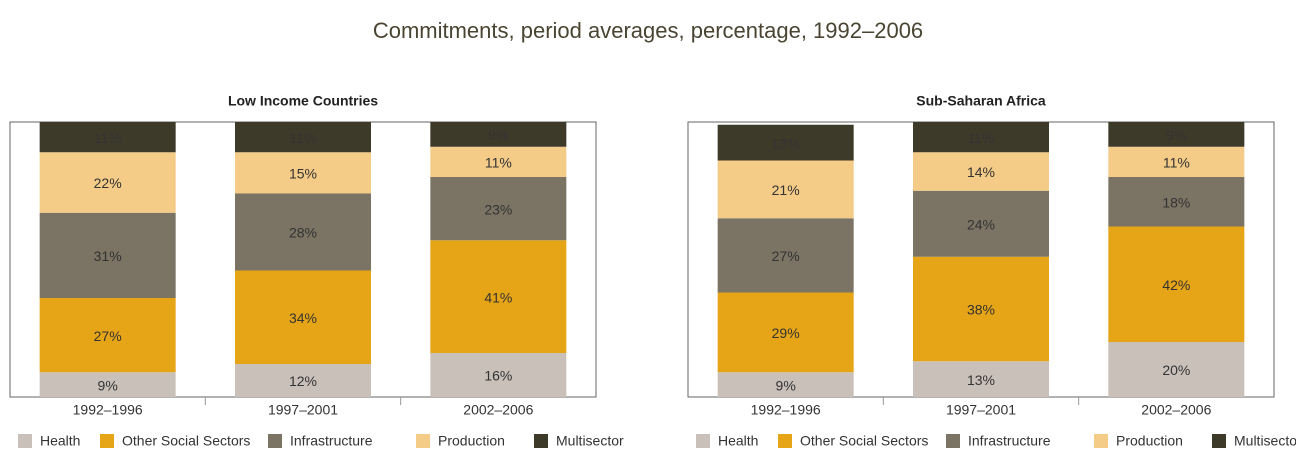 The image size is (1296, 462). Describe the element at coordinates (981, 101) in the screenshot. I see `chart-subtitle: Sub-Saharan Africa` at that location.